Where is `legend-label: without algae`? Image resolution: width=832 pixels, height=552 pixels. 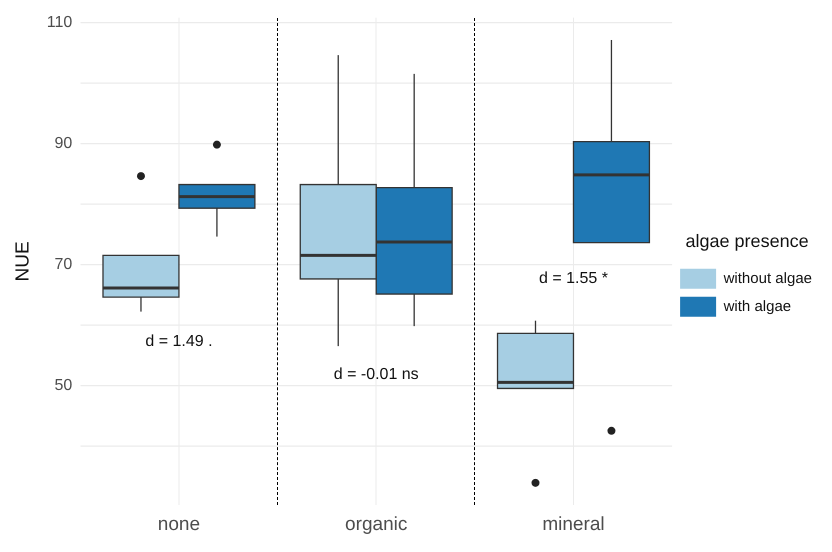 legend-label: without algae is located at coordinates (767, 278).